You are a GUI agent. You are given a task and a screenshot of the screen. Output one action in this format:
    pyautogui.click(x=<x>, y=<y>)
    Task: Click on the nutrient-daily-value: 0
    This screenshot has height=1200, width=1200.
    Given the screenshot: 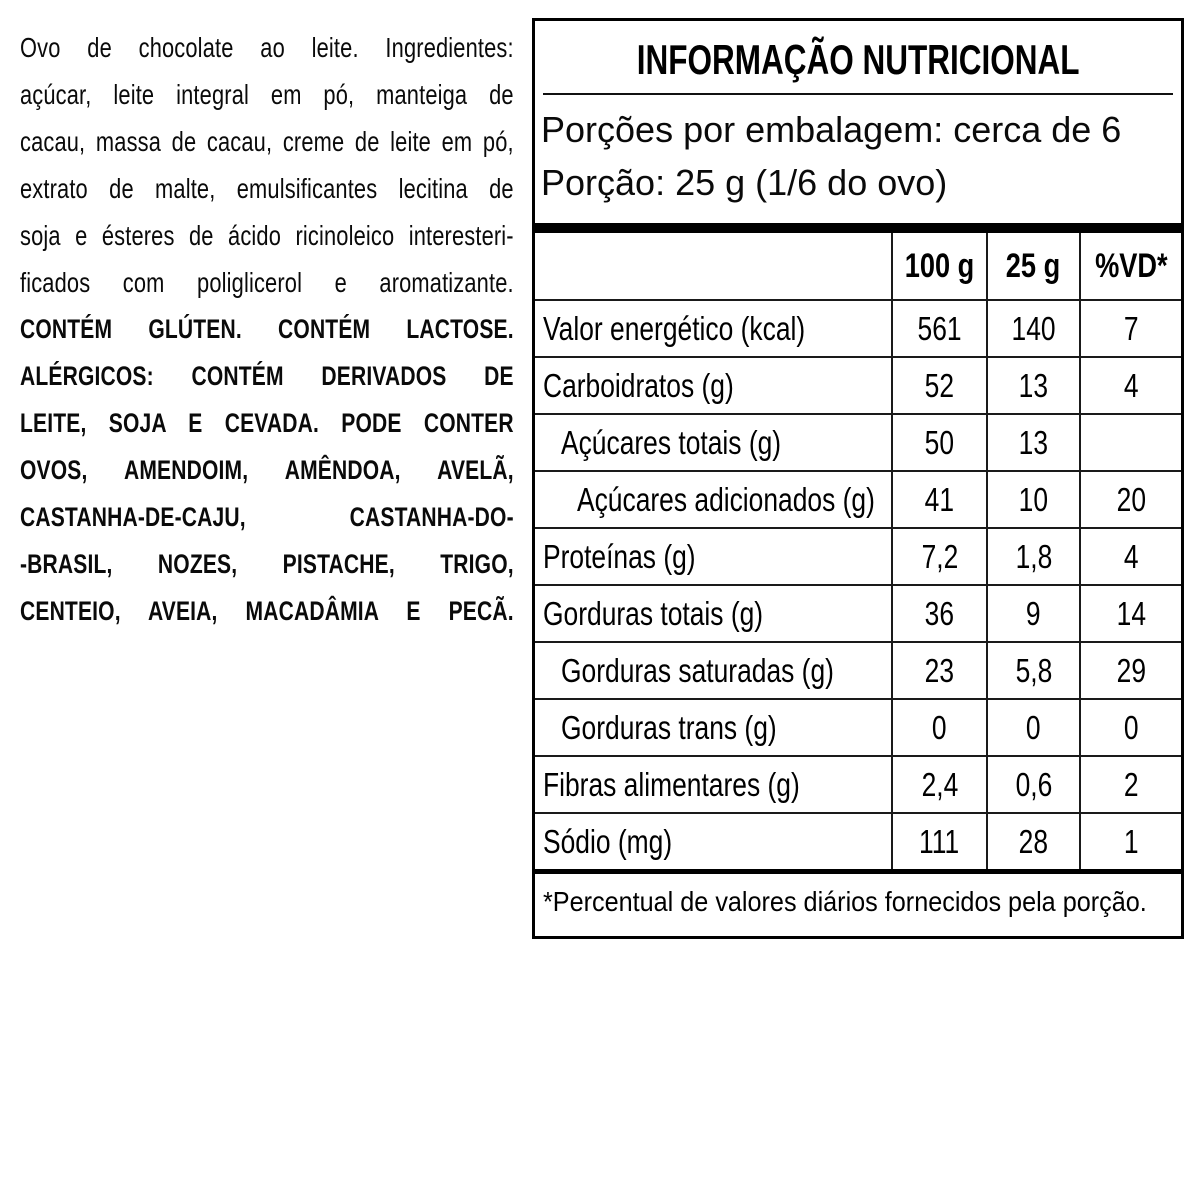 What is the action you would take?
    pyautogui.click(x=1130, y=727)
    